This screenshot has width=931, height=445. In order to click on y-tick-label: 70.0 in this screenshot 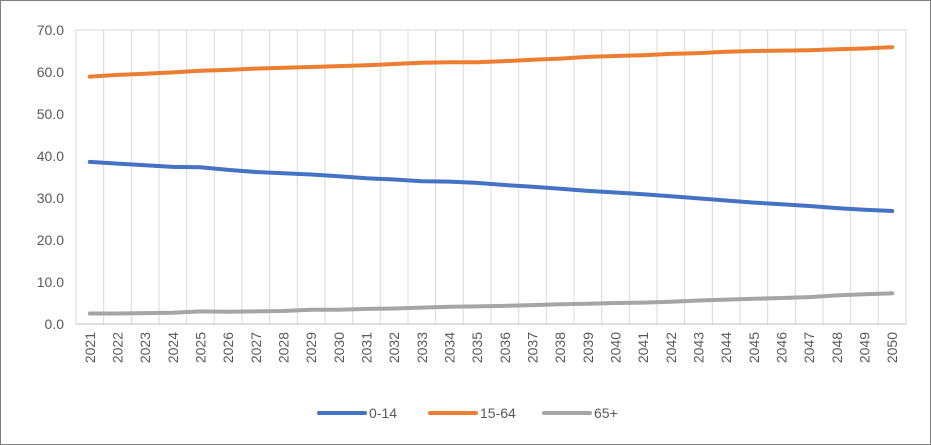, I will do `click(50, 30)`.